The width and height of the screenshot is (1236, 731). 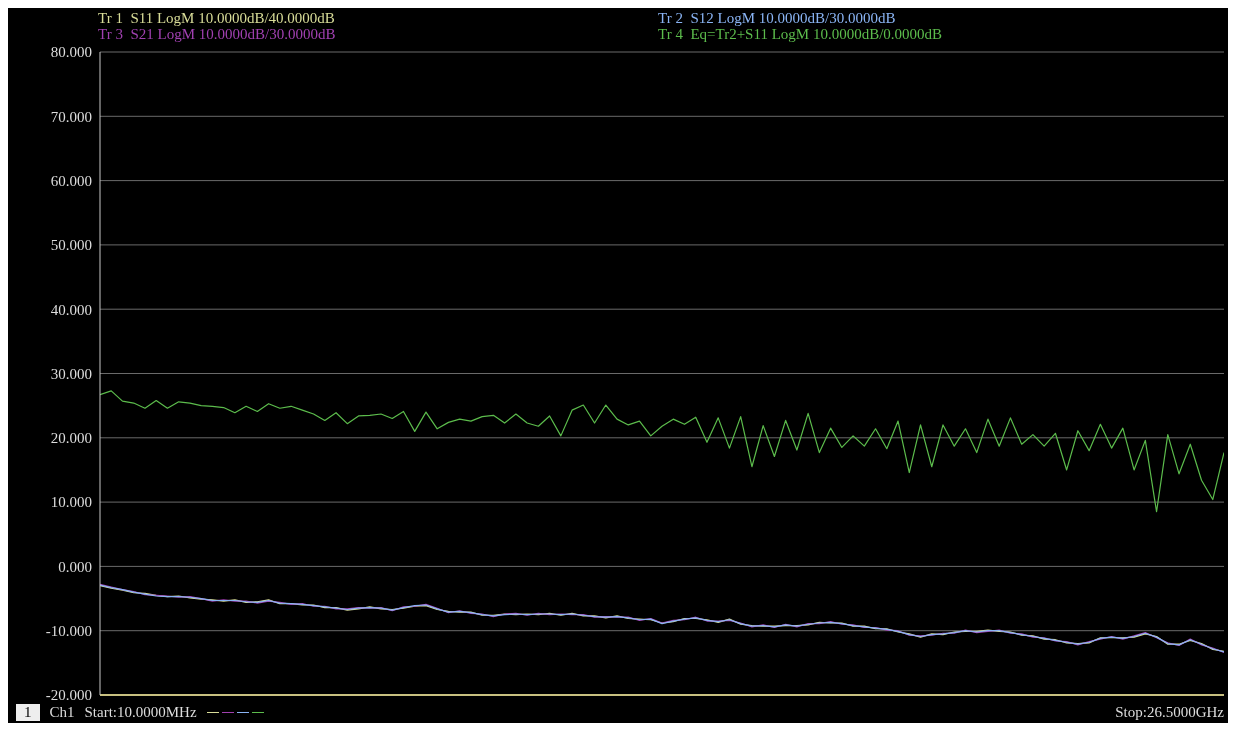 I want to click on y-tick-label: 10.000, so click(x=71, y=502).